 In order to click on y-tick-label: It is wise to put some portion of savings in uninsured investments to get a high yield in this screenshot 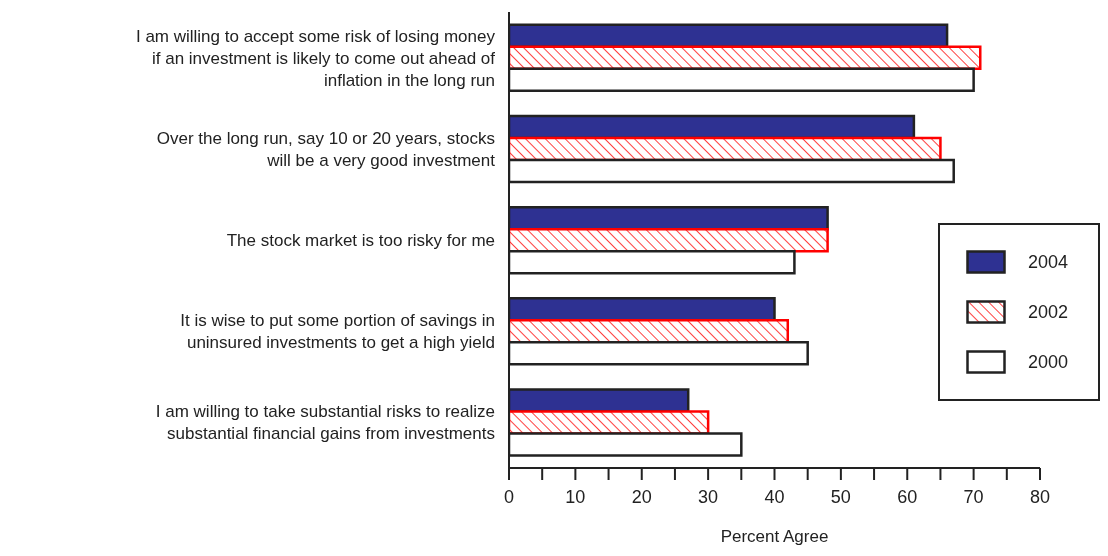, I will do `click(337, 332)`.